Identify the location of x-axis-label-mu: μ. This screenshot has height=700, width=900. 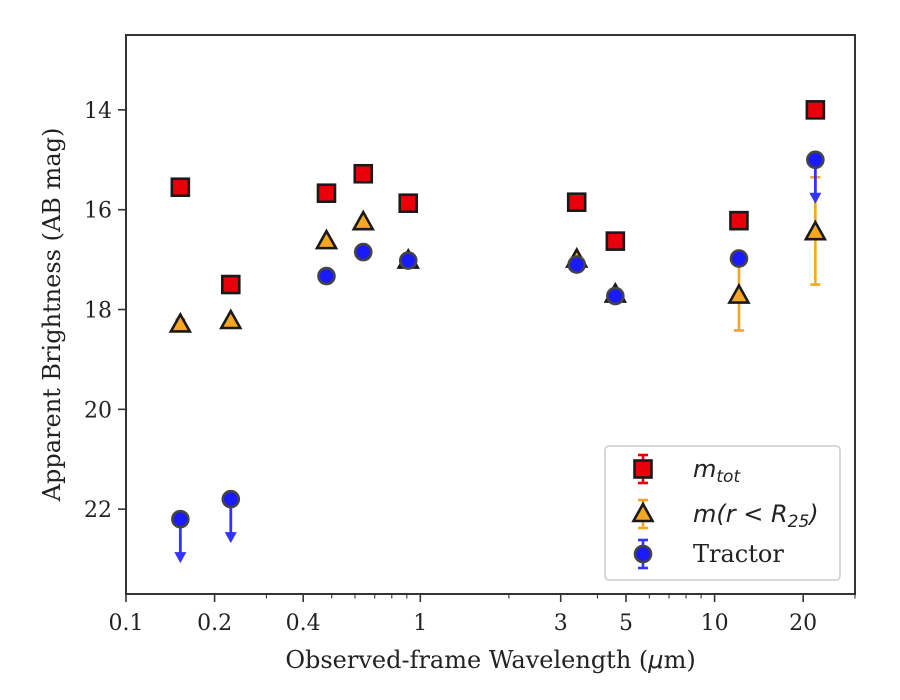
(655, 660).